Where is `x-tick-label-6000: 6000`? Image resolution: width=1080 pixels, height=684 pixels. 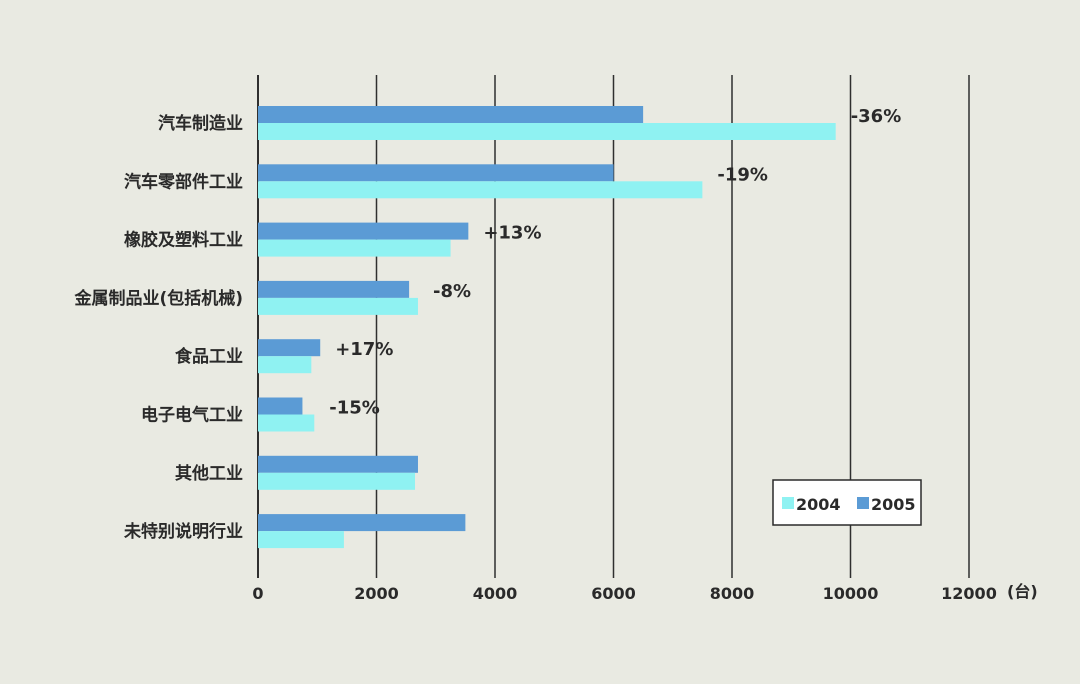 x-tick-label-6000: 6000 is located at coordinates (613, 593).